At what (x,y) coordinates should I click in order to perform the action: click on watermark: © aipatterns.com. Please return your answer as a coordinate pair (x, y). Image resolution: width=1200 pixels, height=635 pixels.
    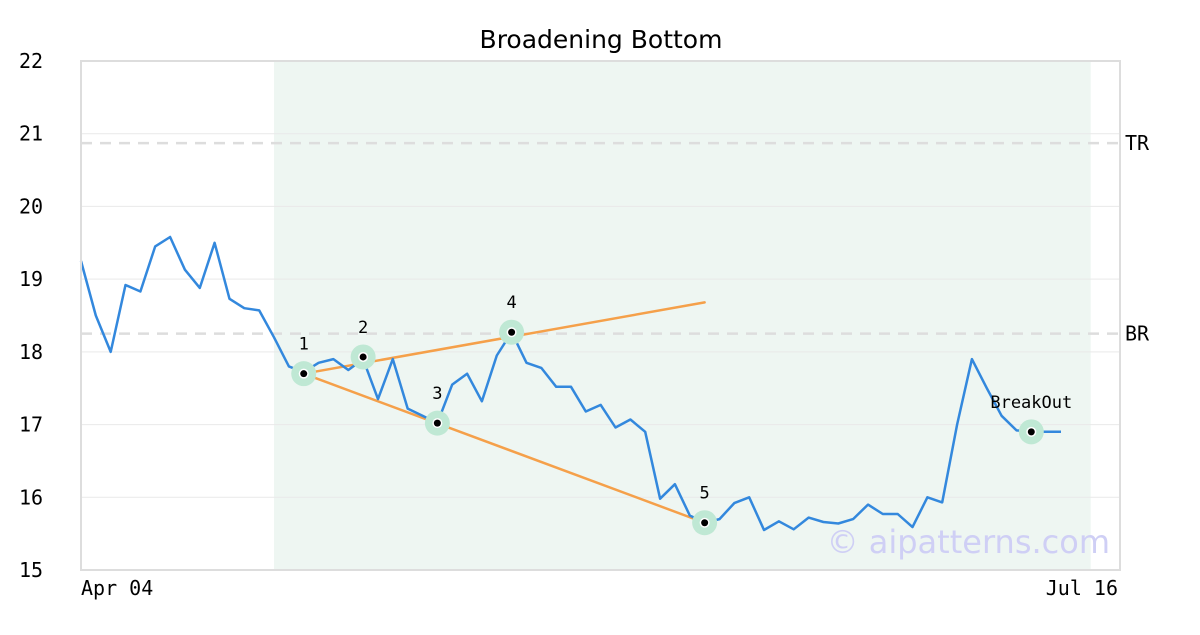
    Looking at the image, I should click on (968, 542).